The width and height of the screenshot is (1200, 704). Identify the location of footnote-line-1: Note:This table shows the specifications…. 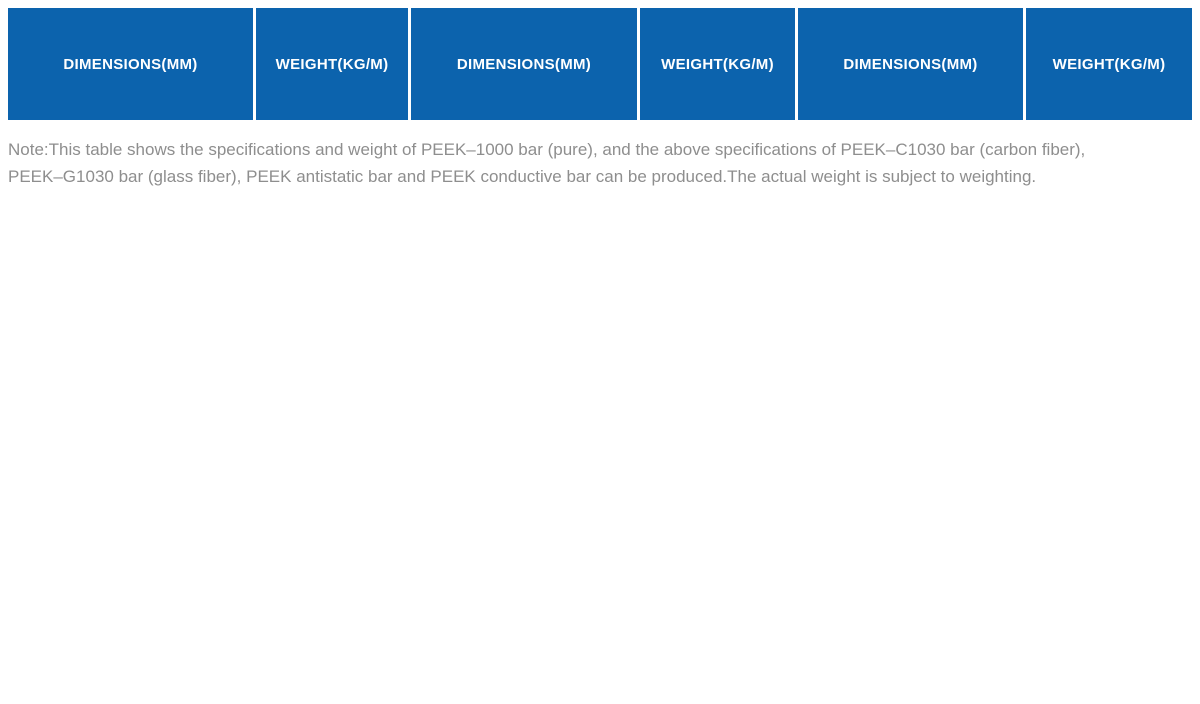
(547, 149).